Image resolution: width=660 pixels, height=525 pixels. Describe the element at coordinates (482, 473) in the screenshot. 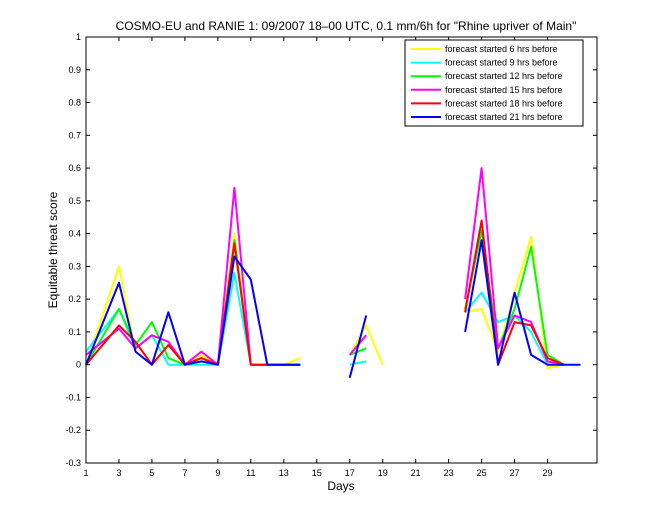

I see `x-tick-label: 25` at that location.